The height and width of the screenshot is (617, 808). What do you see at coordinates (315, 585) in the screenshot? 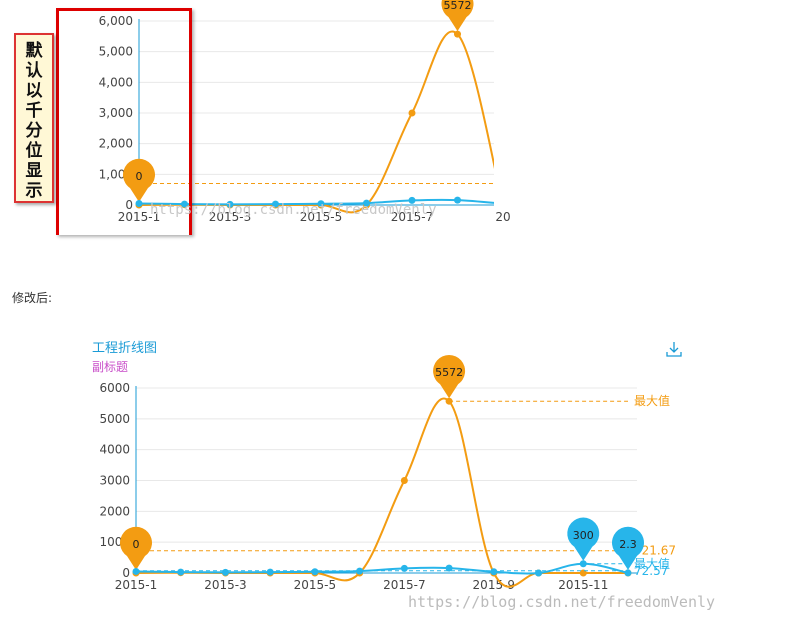
I see `x-tick-1-2: 2015-5` at bounding box center [315, 585].